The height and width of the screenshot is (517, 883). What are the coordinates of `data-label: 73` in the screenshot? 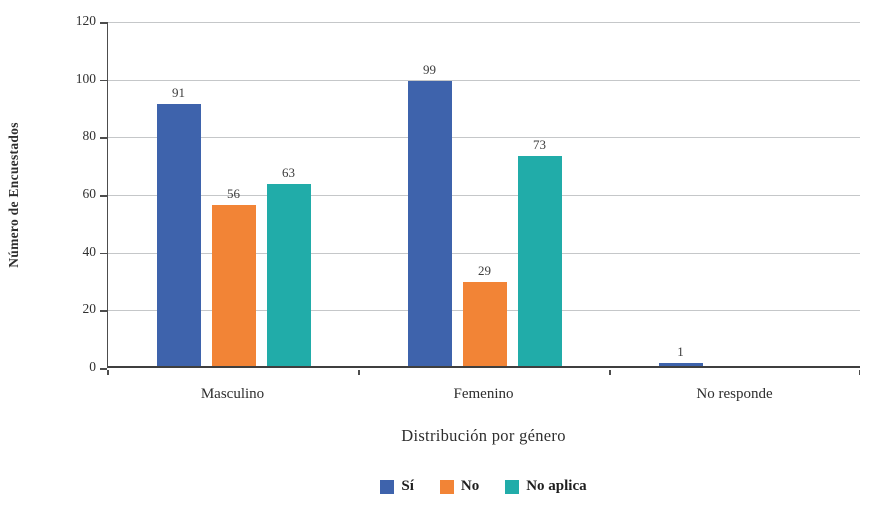 It's located at (539, 144).